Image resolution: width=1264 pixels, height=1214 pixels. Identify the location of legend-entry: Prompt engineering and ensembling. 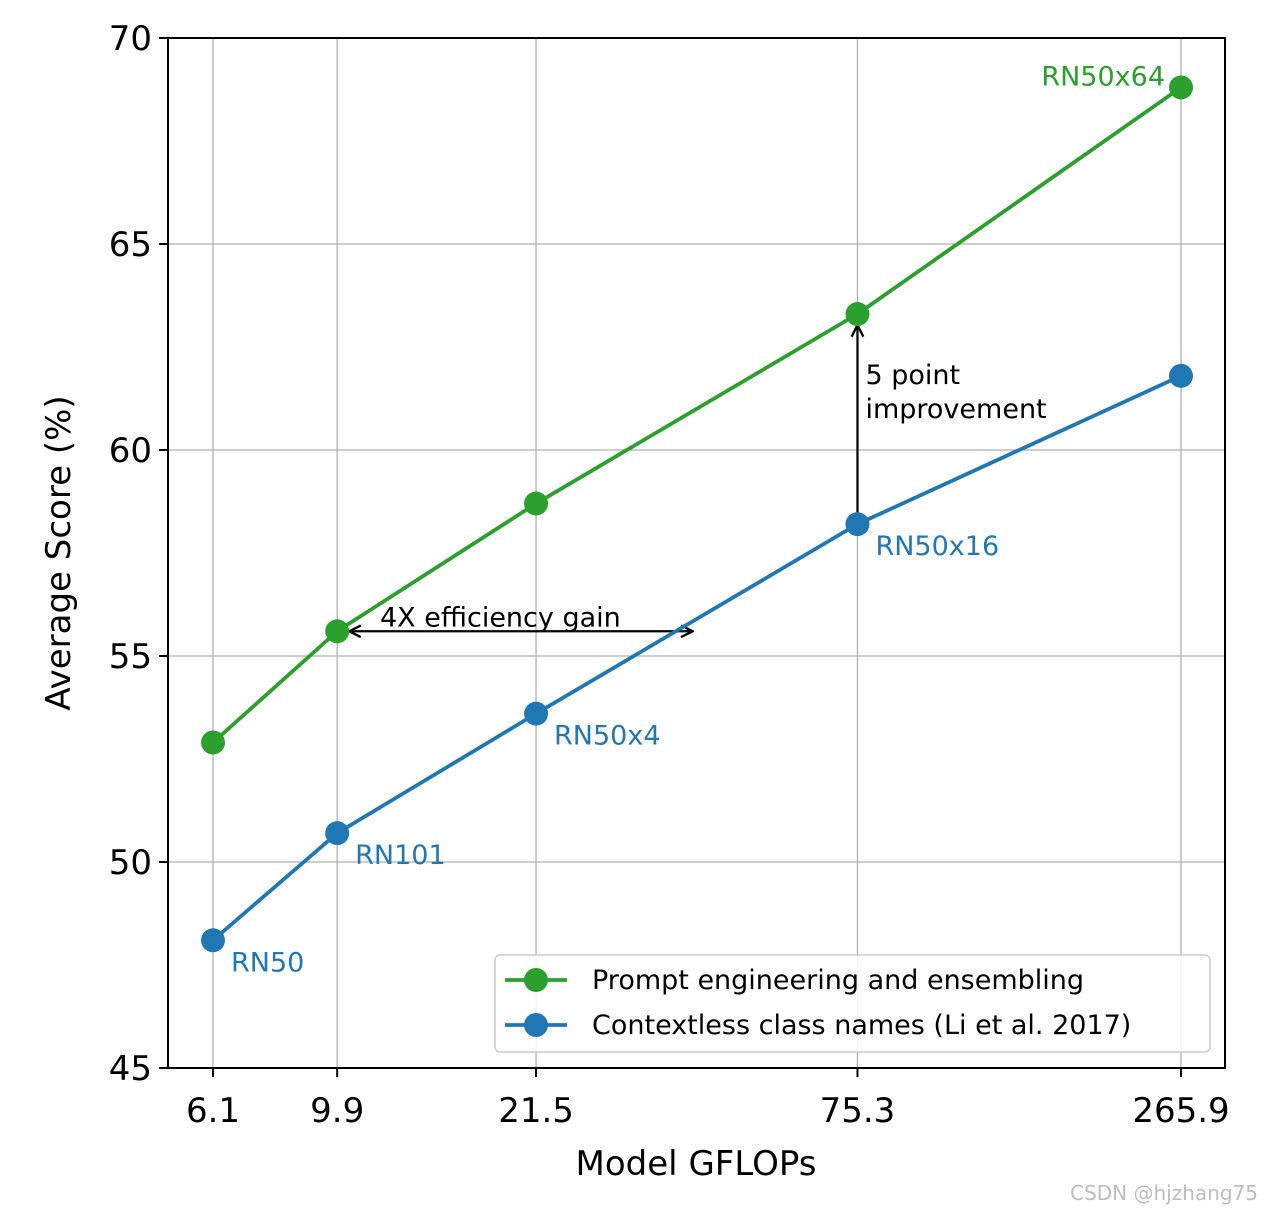
(838, 980).